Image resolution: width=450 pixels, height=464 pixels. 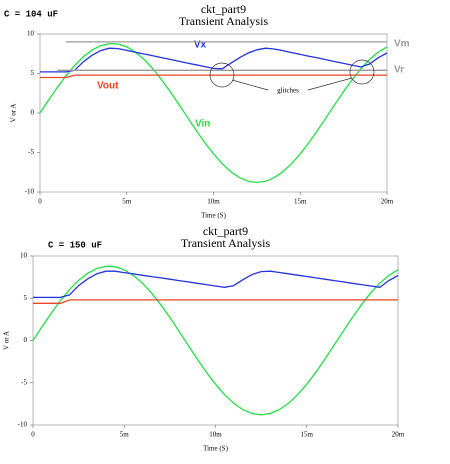 What do you see at coordinates (202, 124) in the screenshot?
I see `series-label: Vin` at bounding box center [202, 124].